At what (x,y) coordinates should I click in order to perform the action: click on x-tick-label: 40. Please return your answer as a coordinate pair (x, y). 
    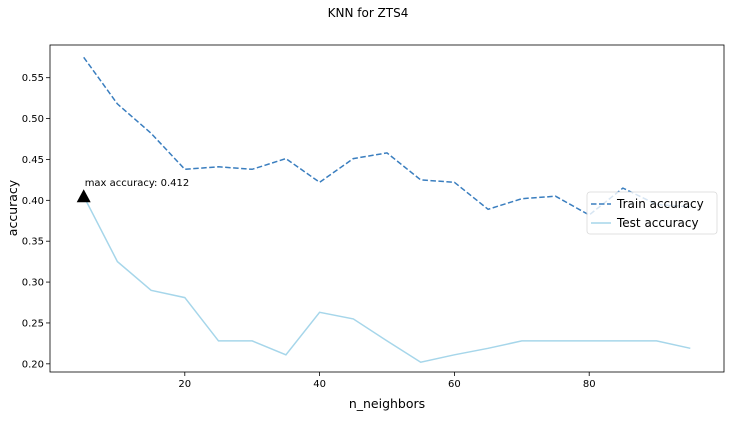
    Looking at the image, I should click on (319, 384).